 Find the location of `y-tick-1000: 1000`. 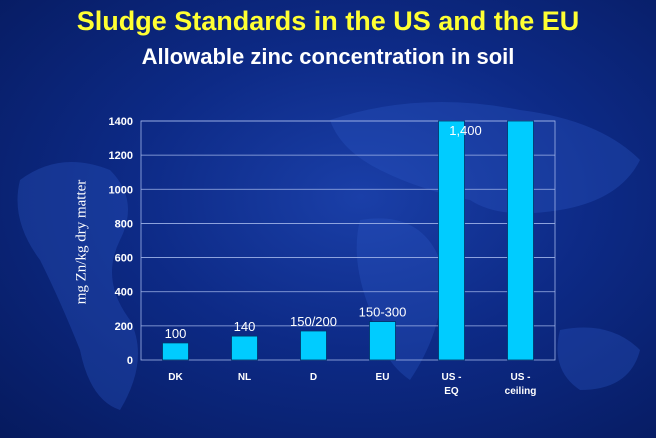

y-tick-1000: 1000 is located at coordinates (121, 190).